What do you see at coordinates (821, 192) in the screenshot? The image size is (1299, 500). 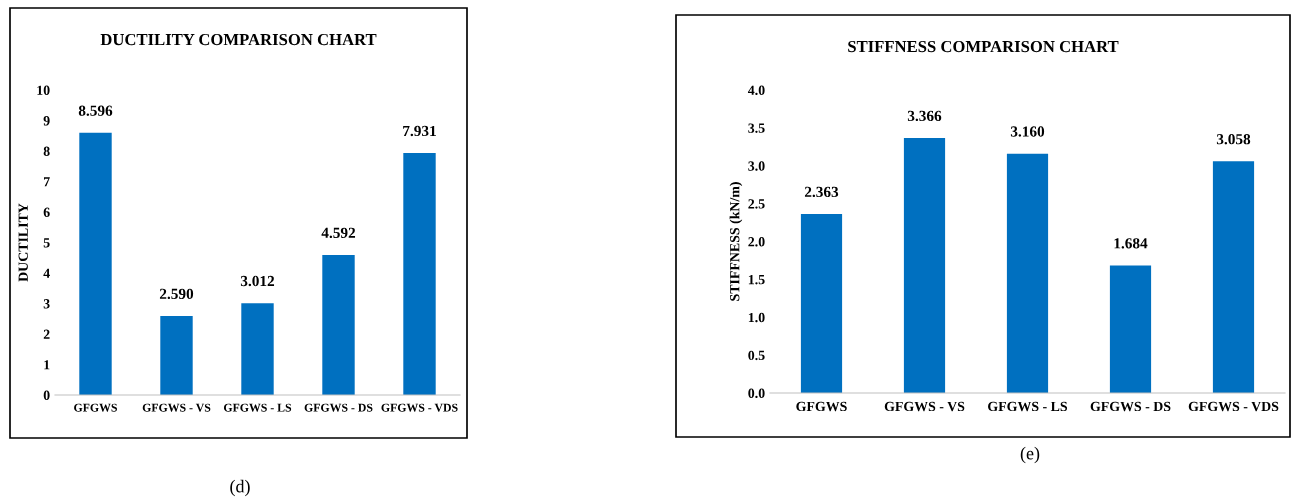 I see `data-label: 2.363` at bounding box center [821, 192].